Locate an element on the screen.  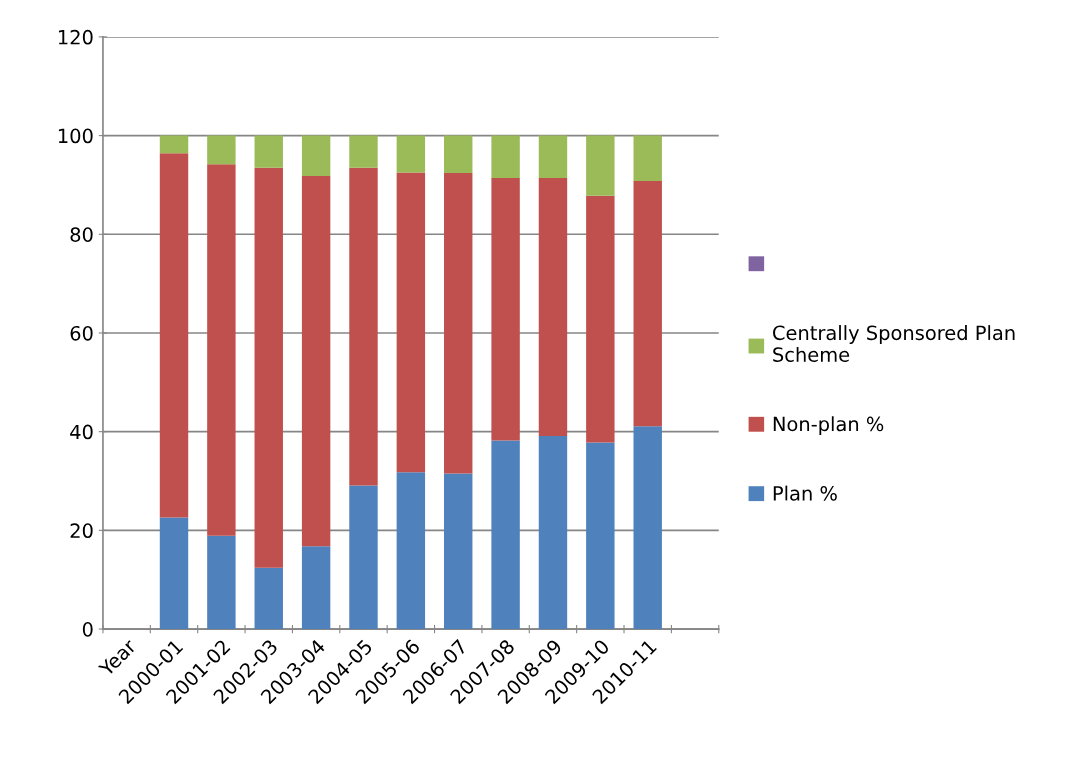
y-tick-label: 20 is located at coordinates (81, 531).